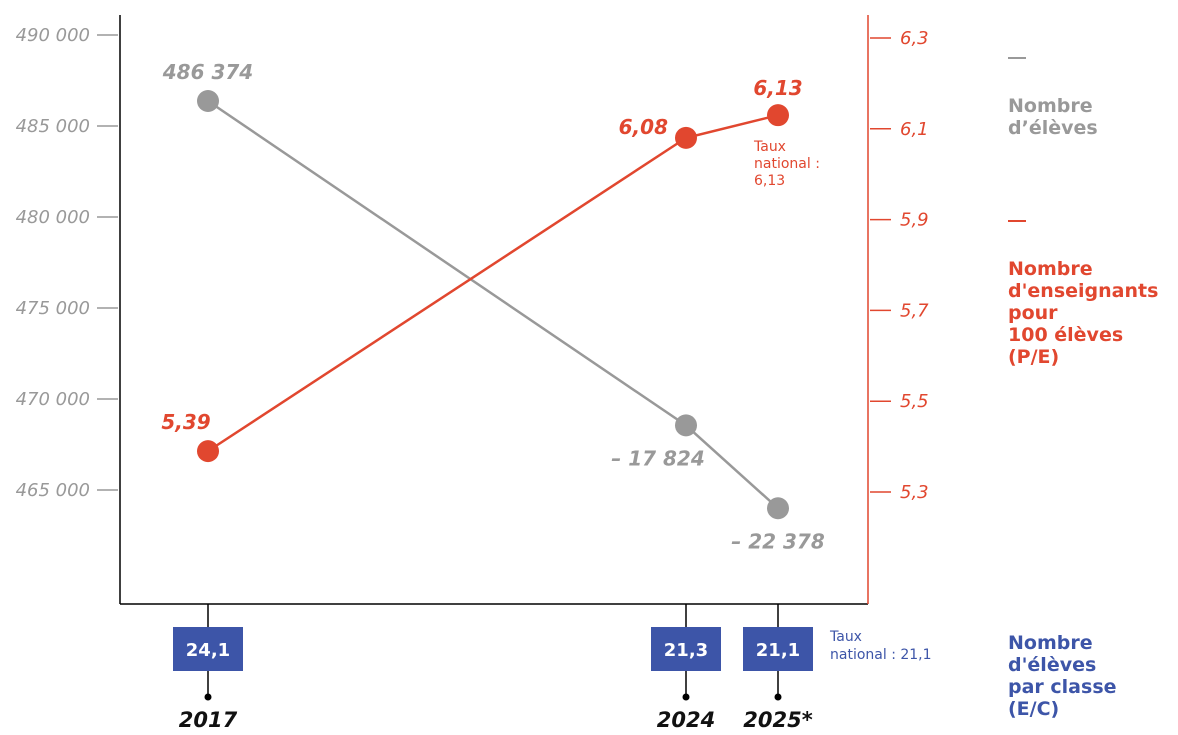 This screenshot has width=1178, height=735. What do you see at coordinates (53, 490) in the screenshot?
I see `left-tick-label: 465 000` at bounding box center [53, 490].